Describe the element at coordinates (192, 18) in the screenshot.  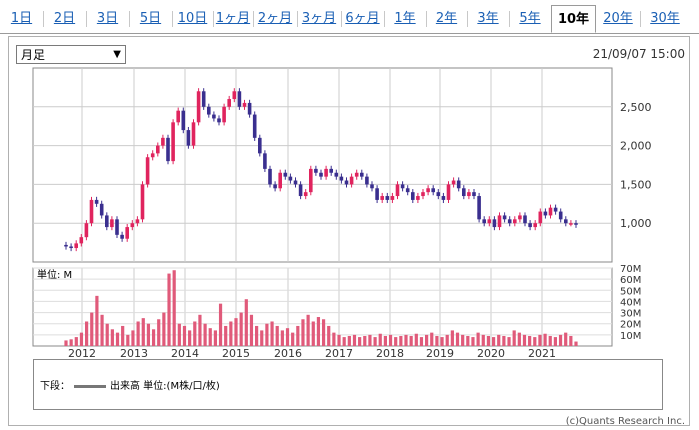
I see `tab-10日: 10日` at that location.